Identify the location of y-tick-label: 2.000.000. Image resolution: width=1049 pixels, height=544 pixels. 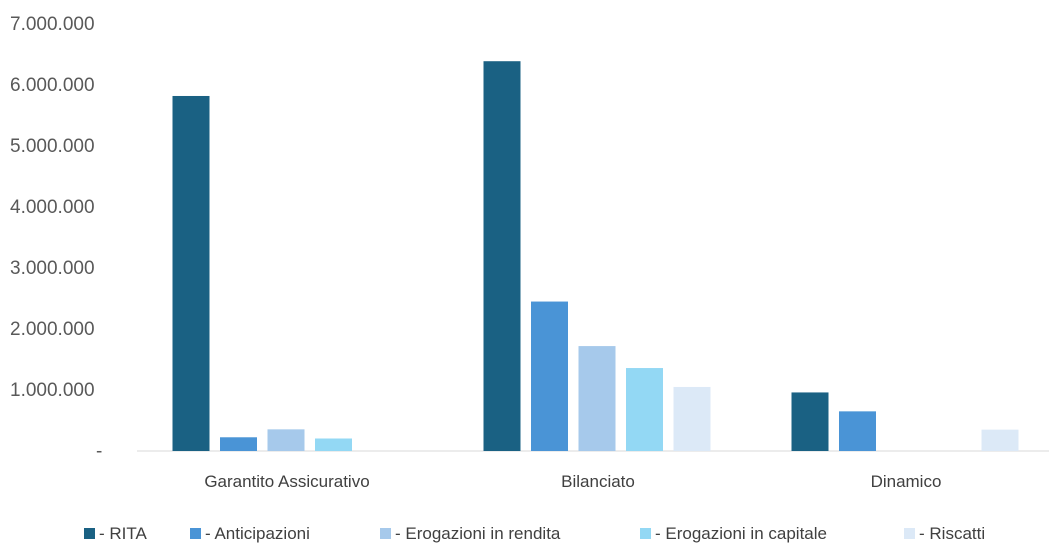
(52, 329).